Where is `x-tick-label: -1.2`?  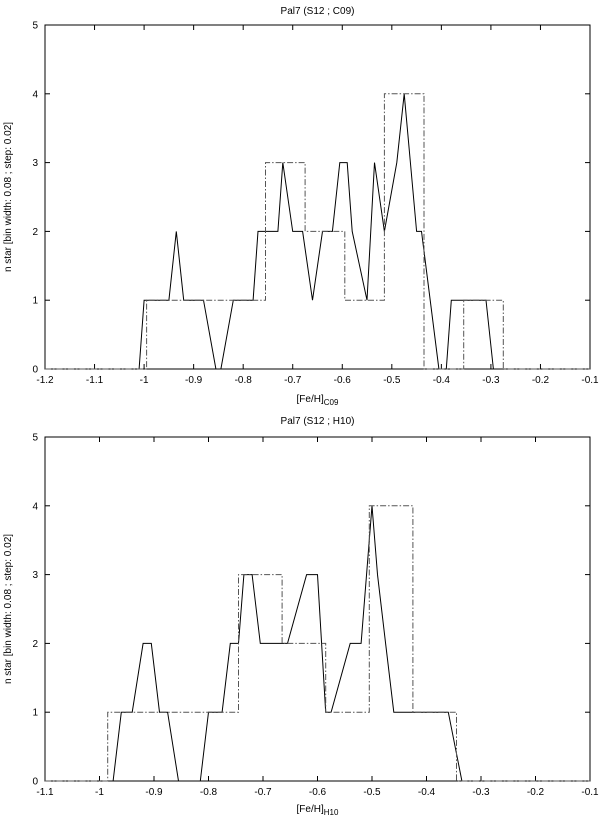 x-tick-label: -1.2 is located at coordinates (45, 380).